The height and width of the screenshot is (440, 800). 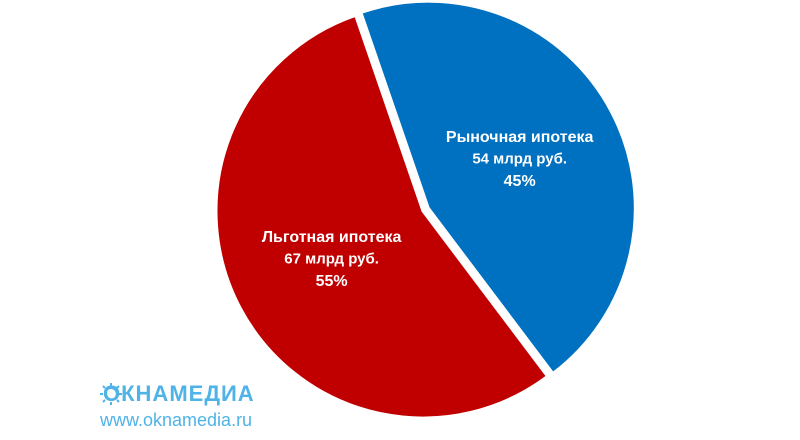 I want to click on slice-percent: 45%, so click(x=520, y=181).